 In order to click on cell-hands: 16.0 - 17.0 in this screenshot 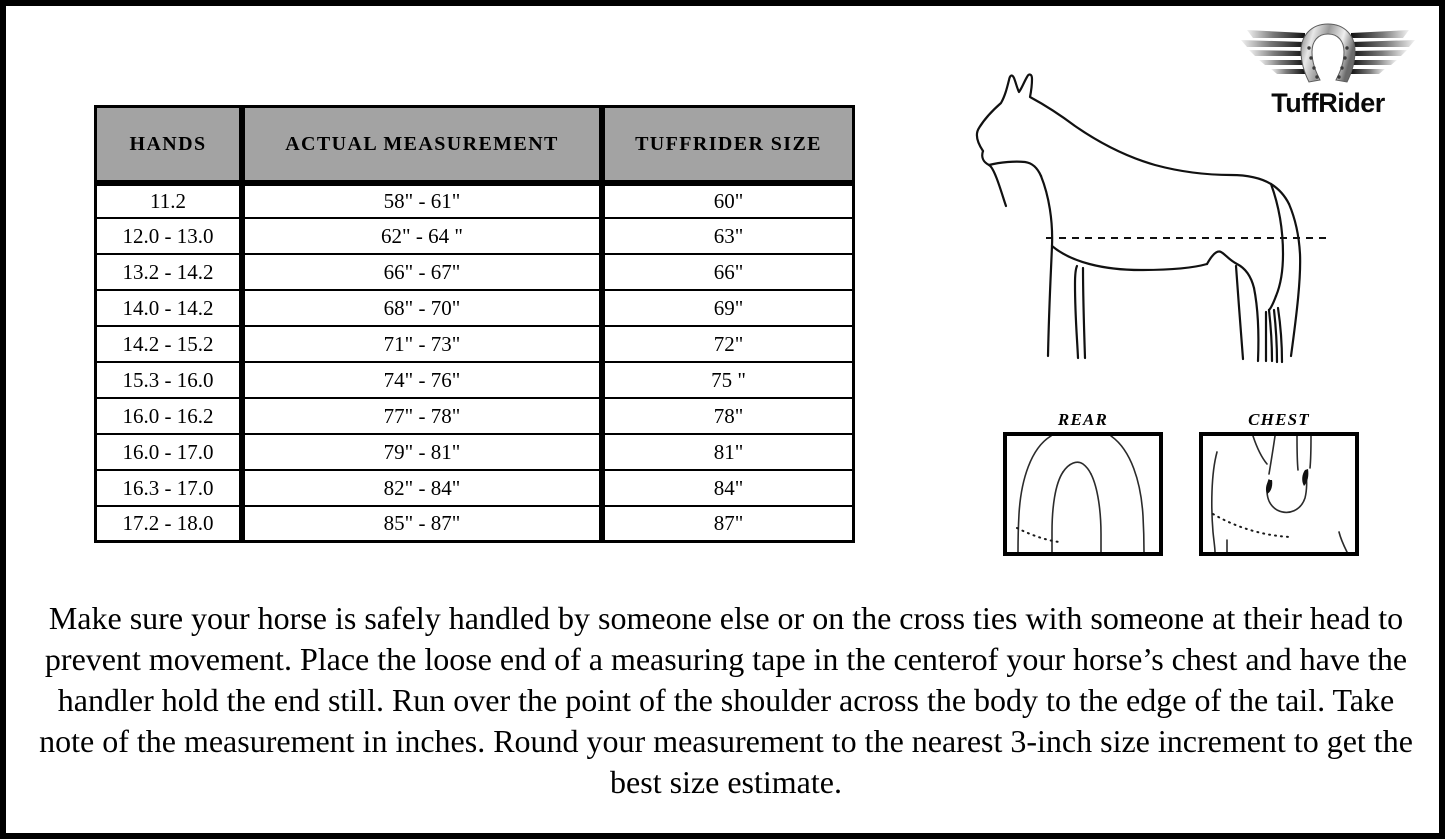, I will do `click(168, 453)`.